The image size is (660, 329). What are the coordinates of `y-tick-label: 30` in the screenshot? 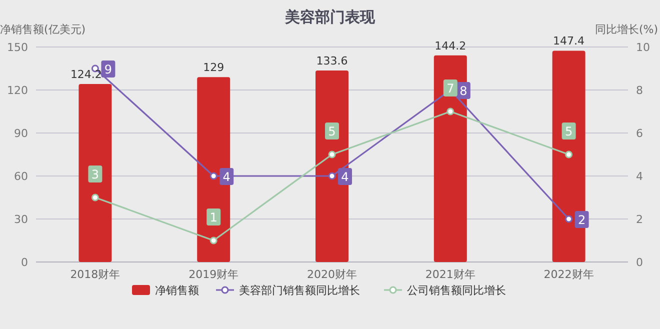 It's located at (21, 219).